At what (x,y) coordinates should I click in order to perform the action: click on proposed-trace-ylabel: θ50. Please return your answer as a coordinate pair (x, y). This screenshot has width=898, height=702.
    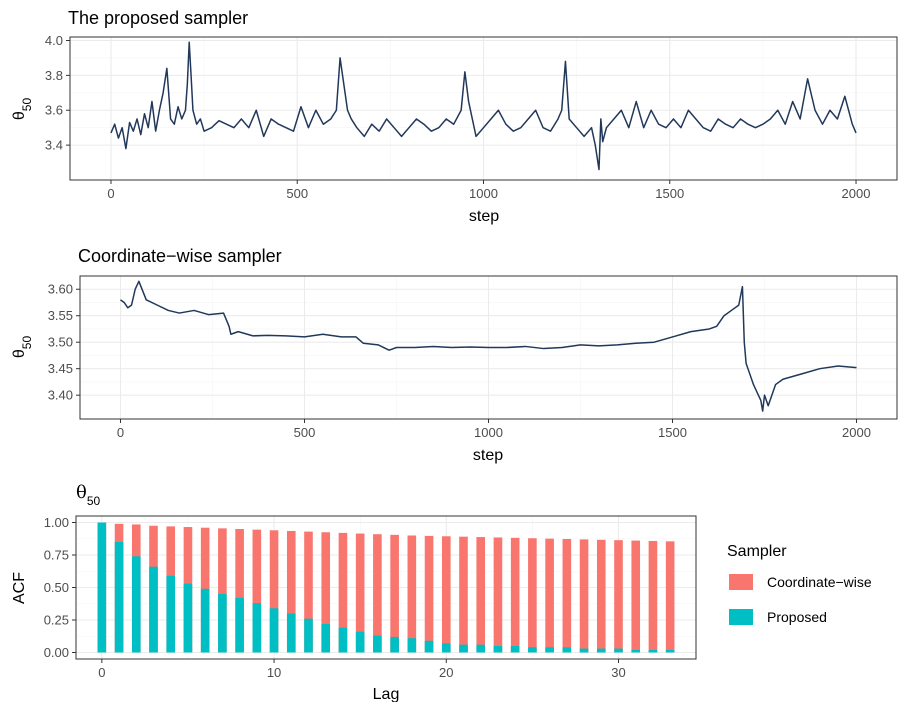
    Looking at the image, I should click on (22, 109).